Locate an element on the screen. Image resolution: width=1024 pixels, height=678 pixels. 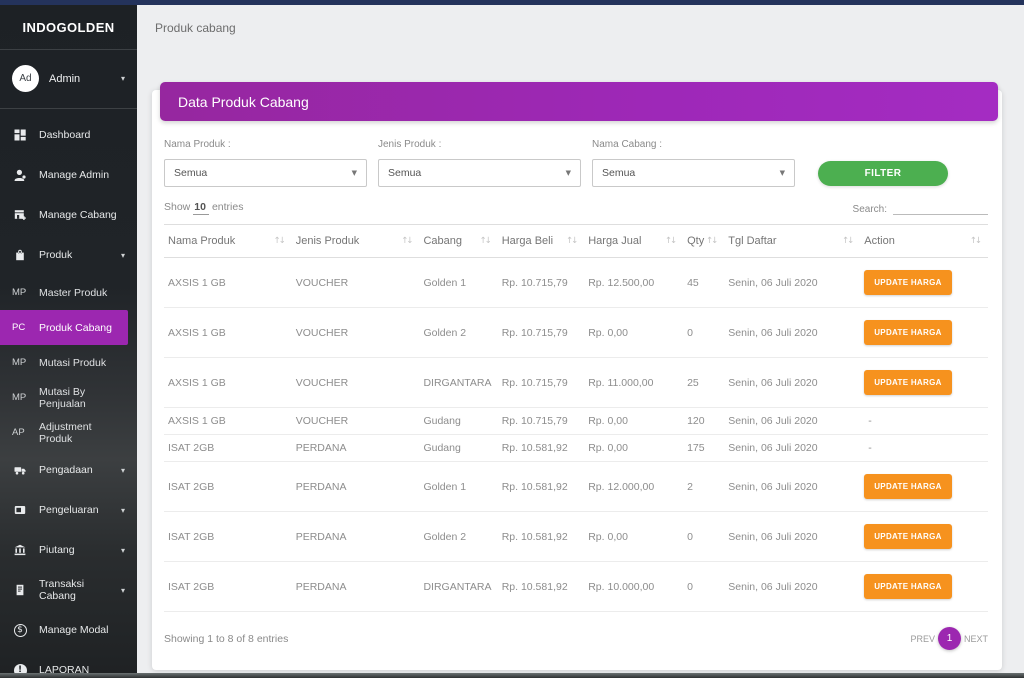
cell-harga-jual: Rp. 12.500,00 is located at coordinates (634, 282).